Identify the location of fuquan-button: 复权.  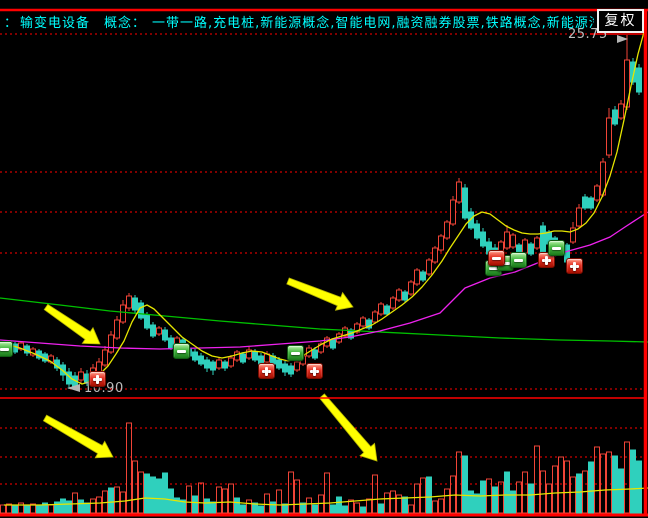
(620, 21).